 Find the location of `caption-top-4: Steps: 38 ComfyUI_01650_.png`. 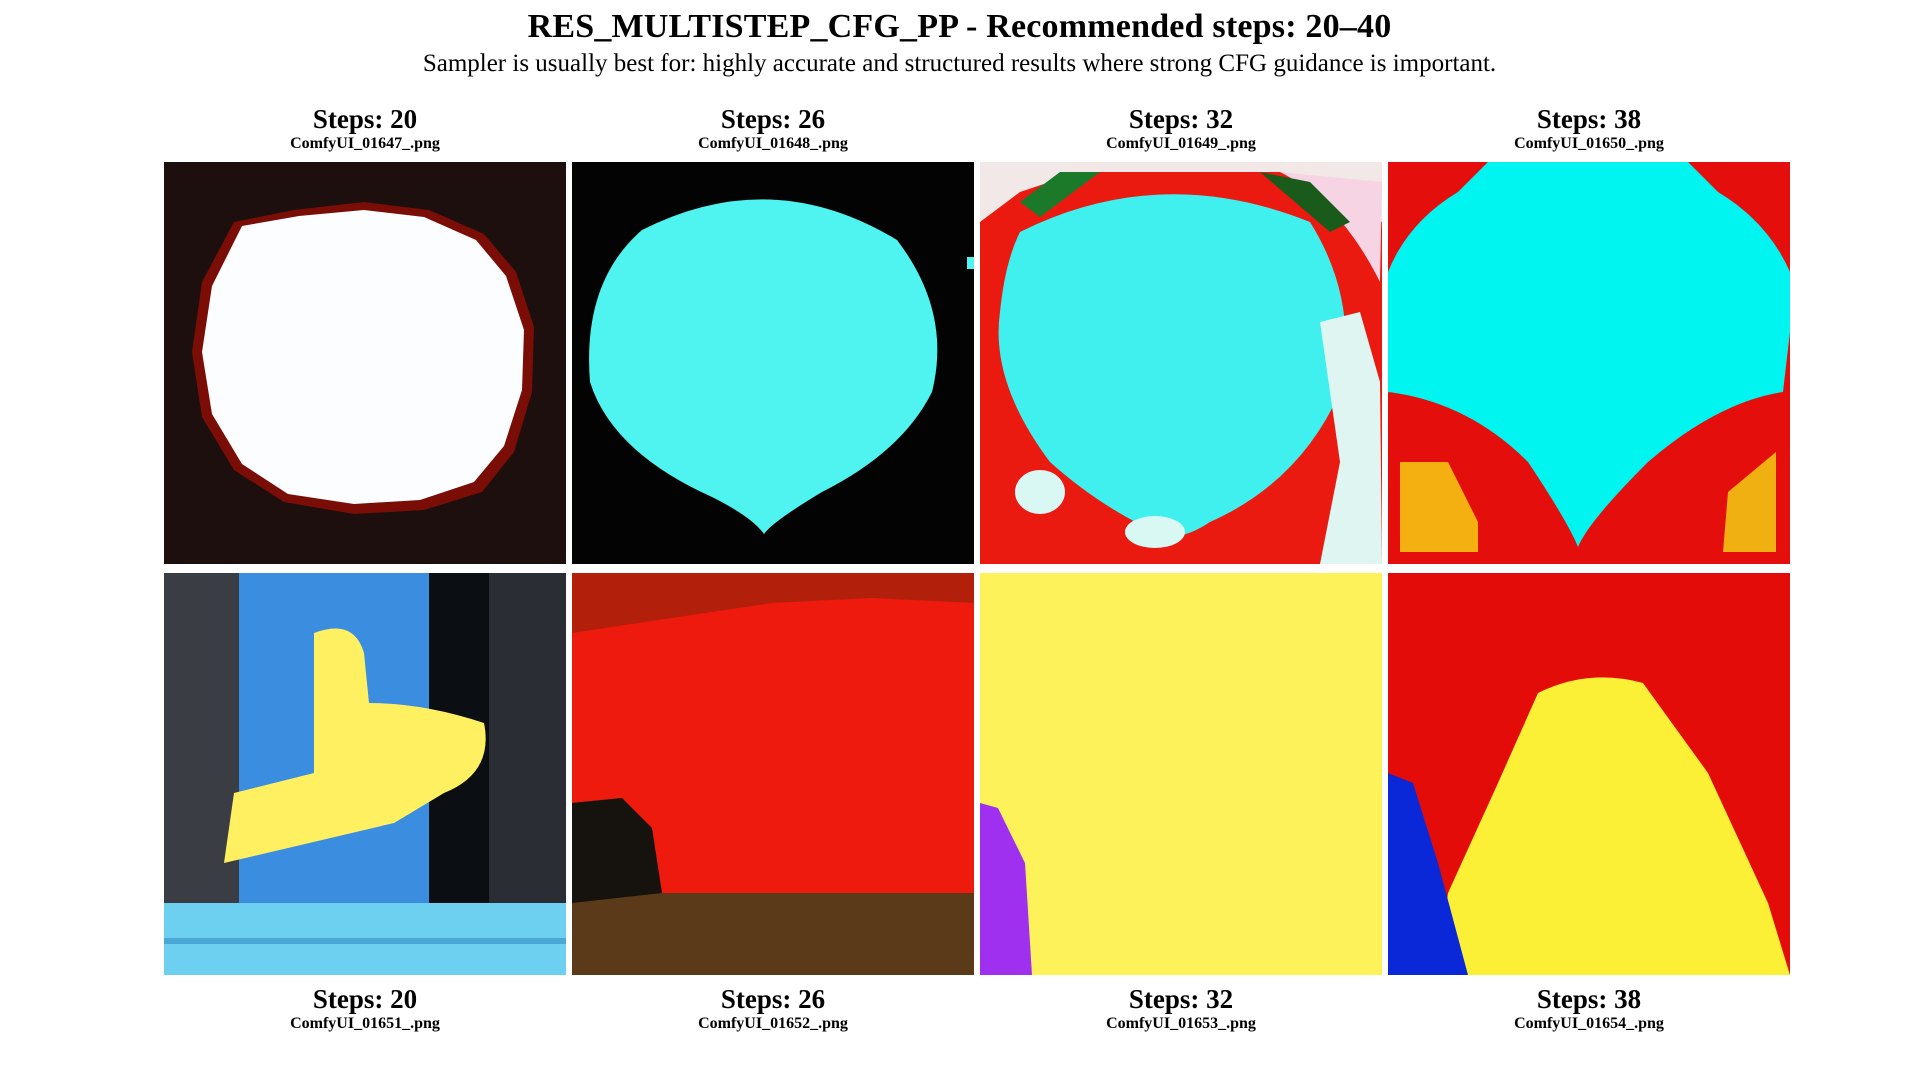

caption-top-4: Steps: 38 ComfyUI_01650_.png is located at coordinates (1589, 129).